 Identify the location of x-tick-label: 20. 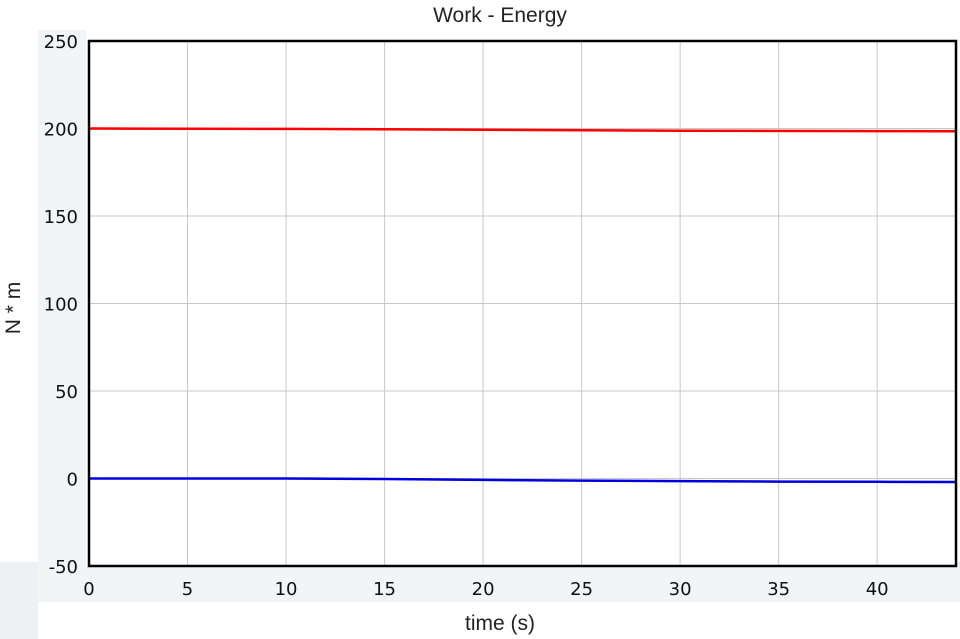
(483, 589).